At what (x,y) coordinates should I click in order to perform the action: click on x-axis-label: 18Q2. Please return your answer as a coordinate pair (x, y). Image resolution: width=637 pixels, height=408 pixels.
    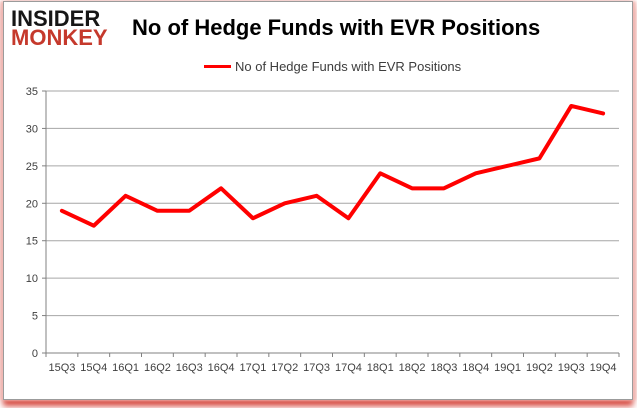
    Looking at the image, I should click on (412, 368).